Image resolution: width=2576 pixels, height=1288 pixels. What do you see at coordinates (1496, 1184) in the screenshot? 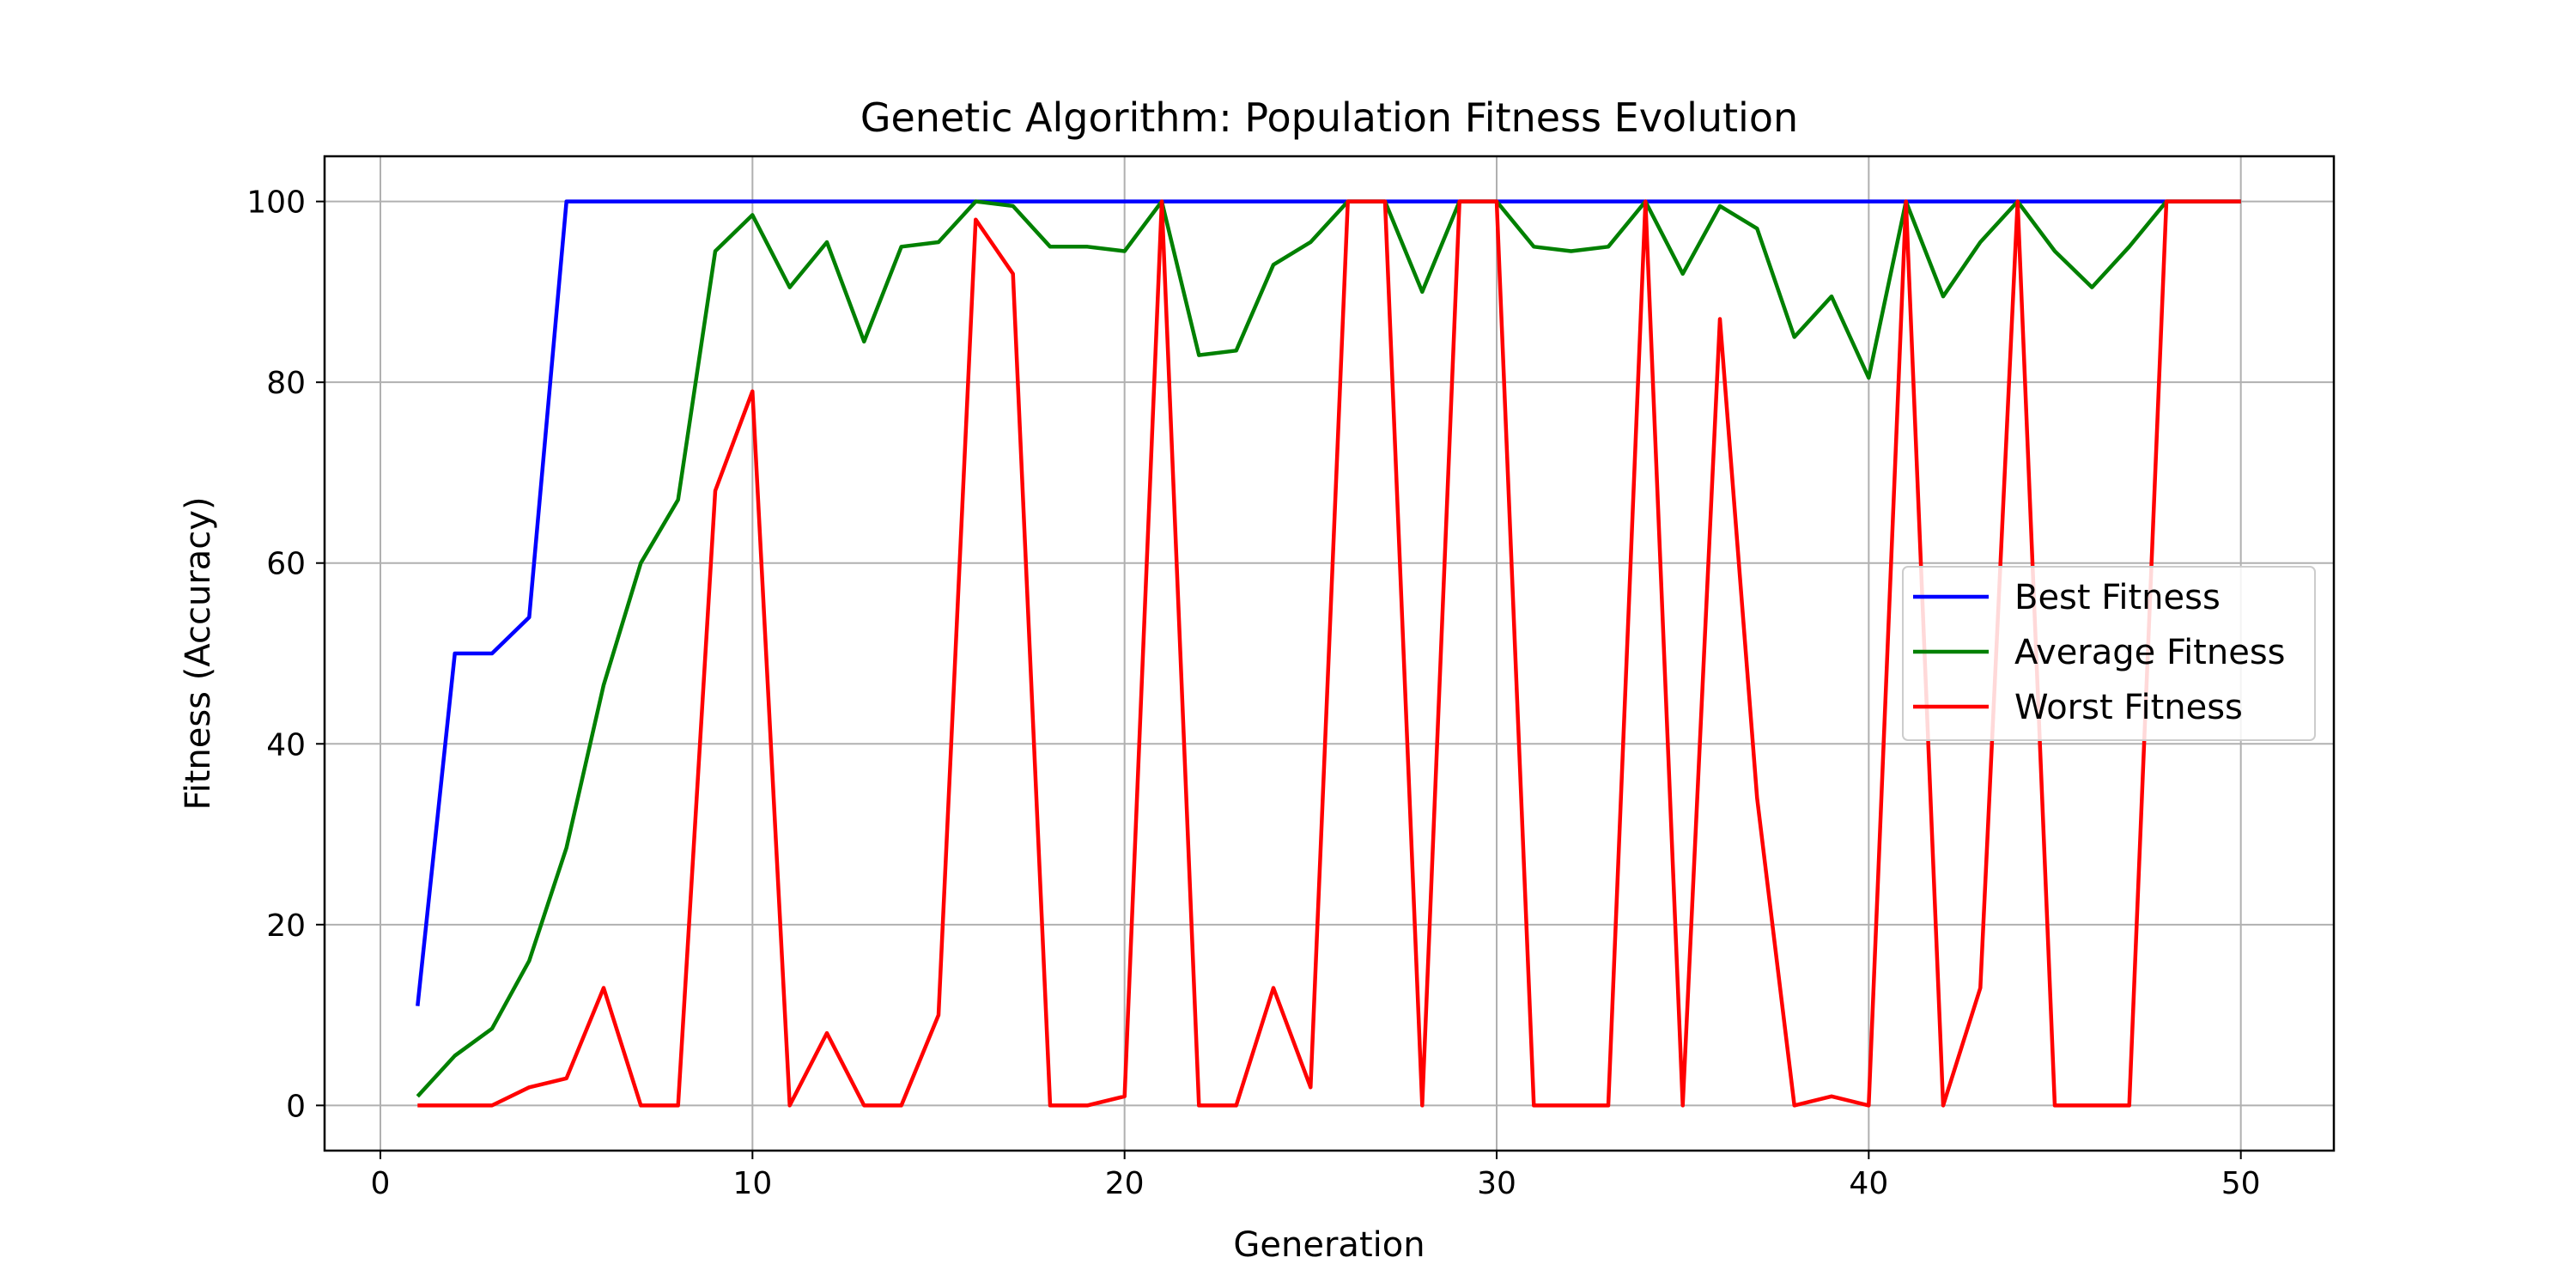
I see `x-tick-label: 30` at bounding box center [1496, 1184].